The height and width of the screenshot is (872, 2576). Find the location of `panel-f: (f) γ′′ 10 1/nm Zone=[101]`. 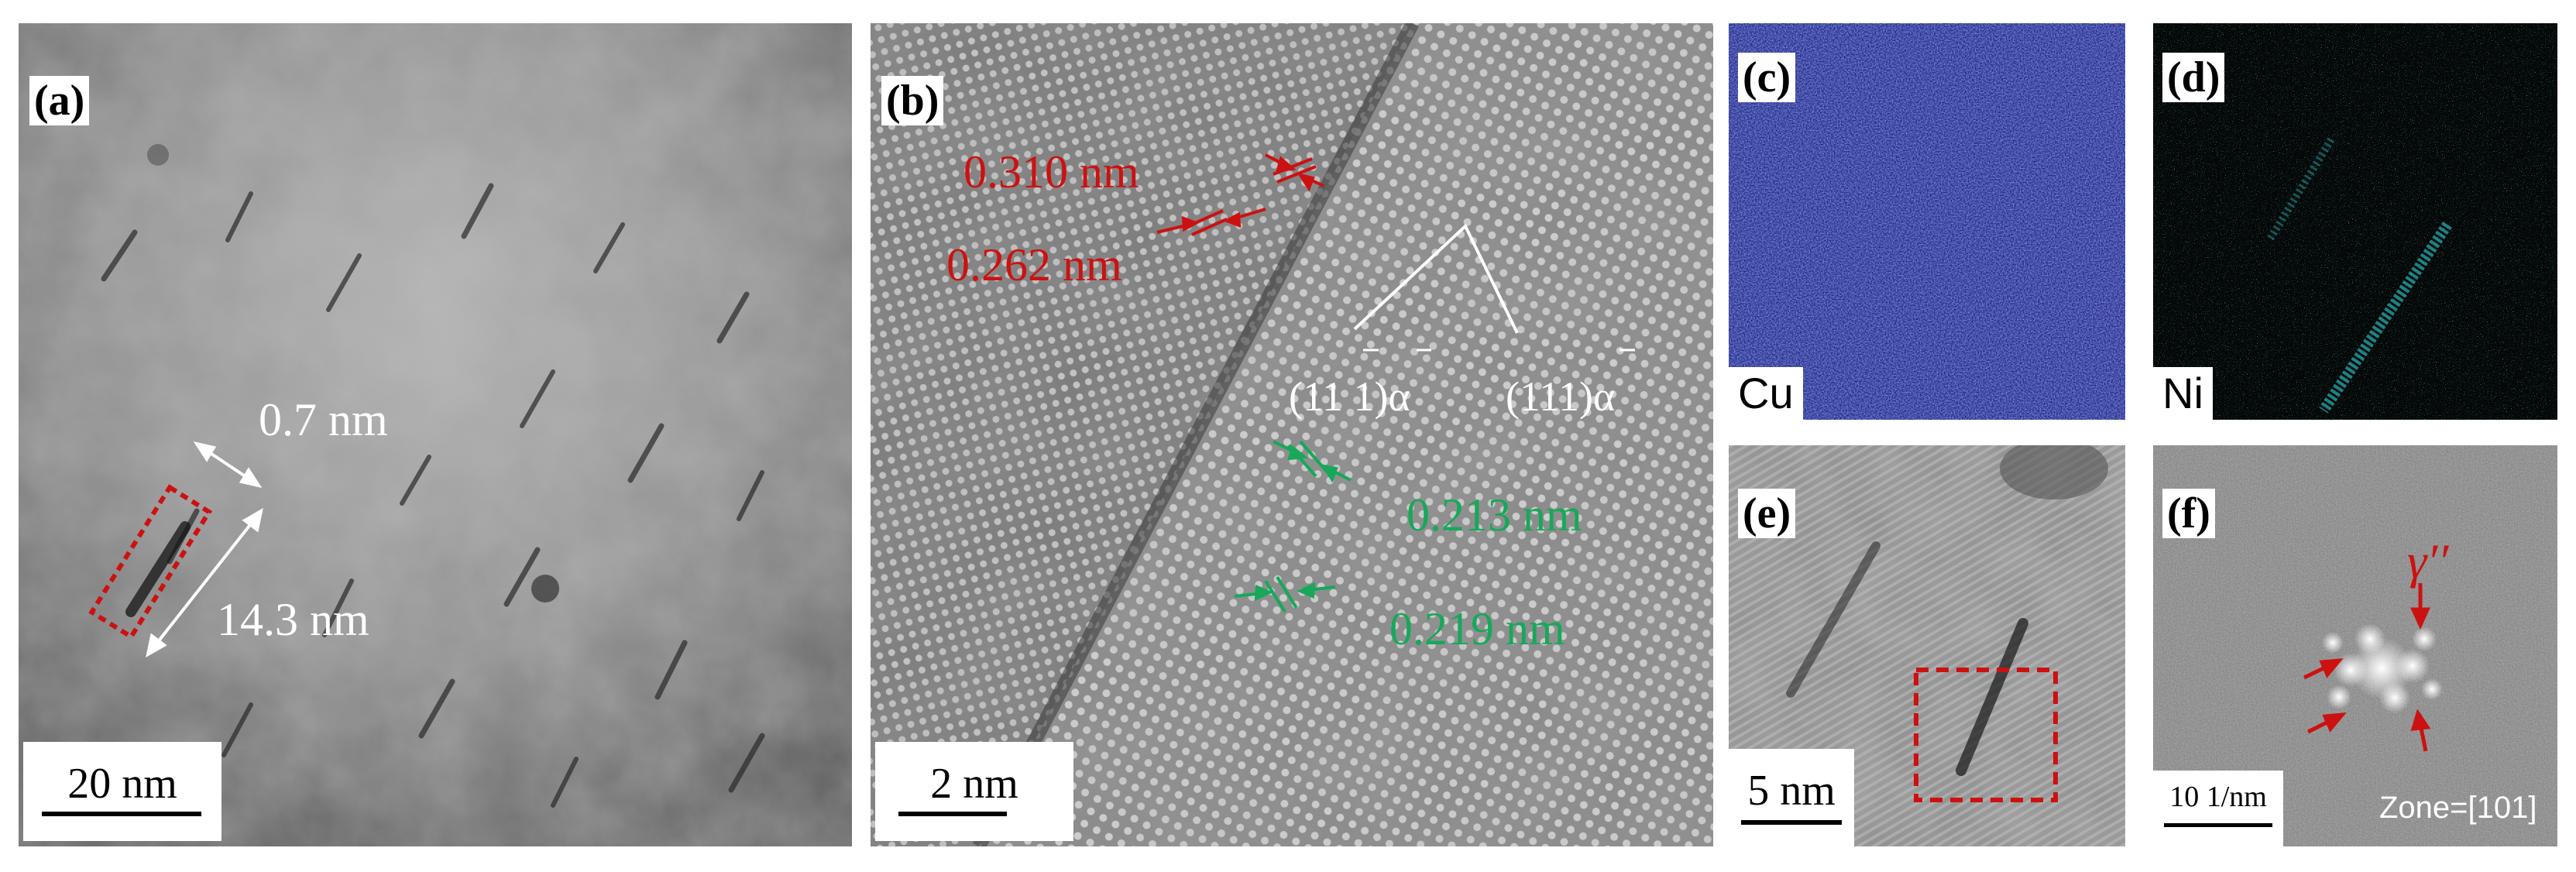

panel-f: (f) γ′′ 10 1/nm Zone=[101] is located at coordinates (2355, 645).